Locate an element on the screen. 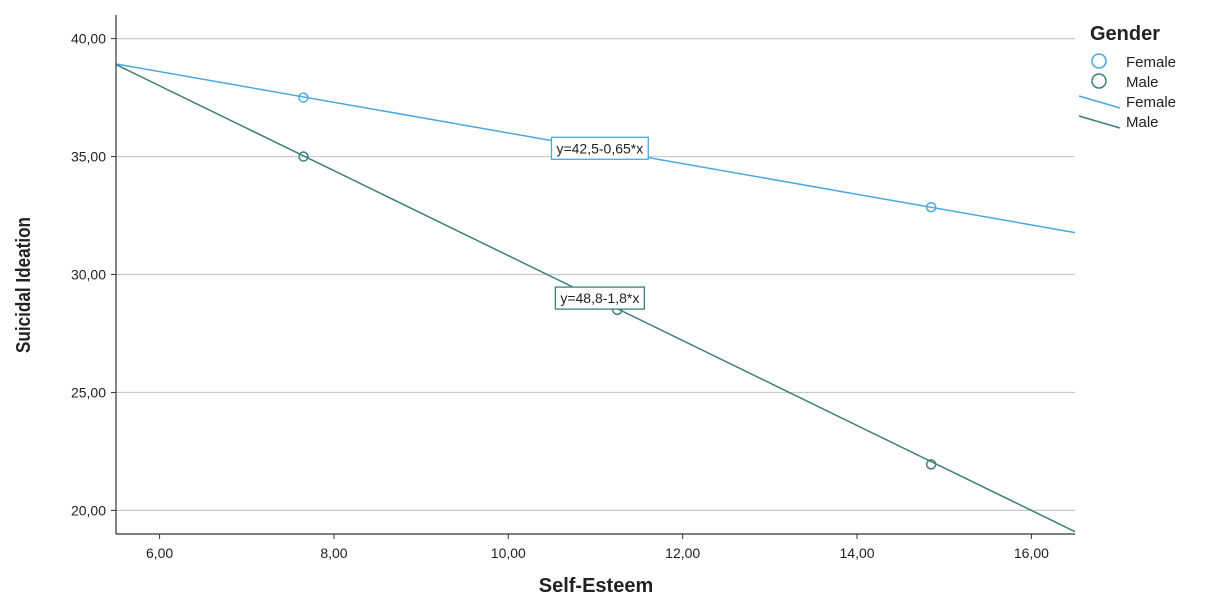 This screenshot has width=1205, height=595. equation-label-female: y=42,5-0,65*x is located at coordinates (599, 148).